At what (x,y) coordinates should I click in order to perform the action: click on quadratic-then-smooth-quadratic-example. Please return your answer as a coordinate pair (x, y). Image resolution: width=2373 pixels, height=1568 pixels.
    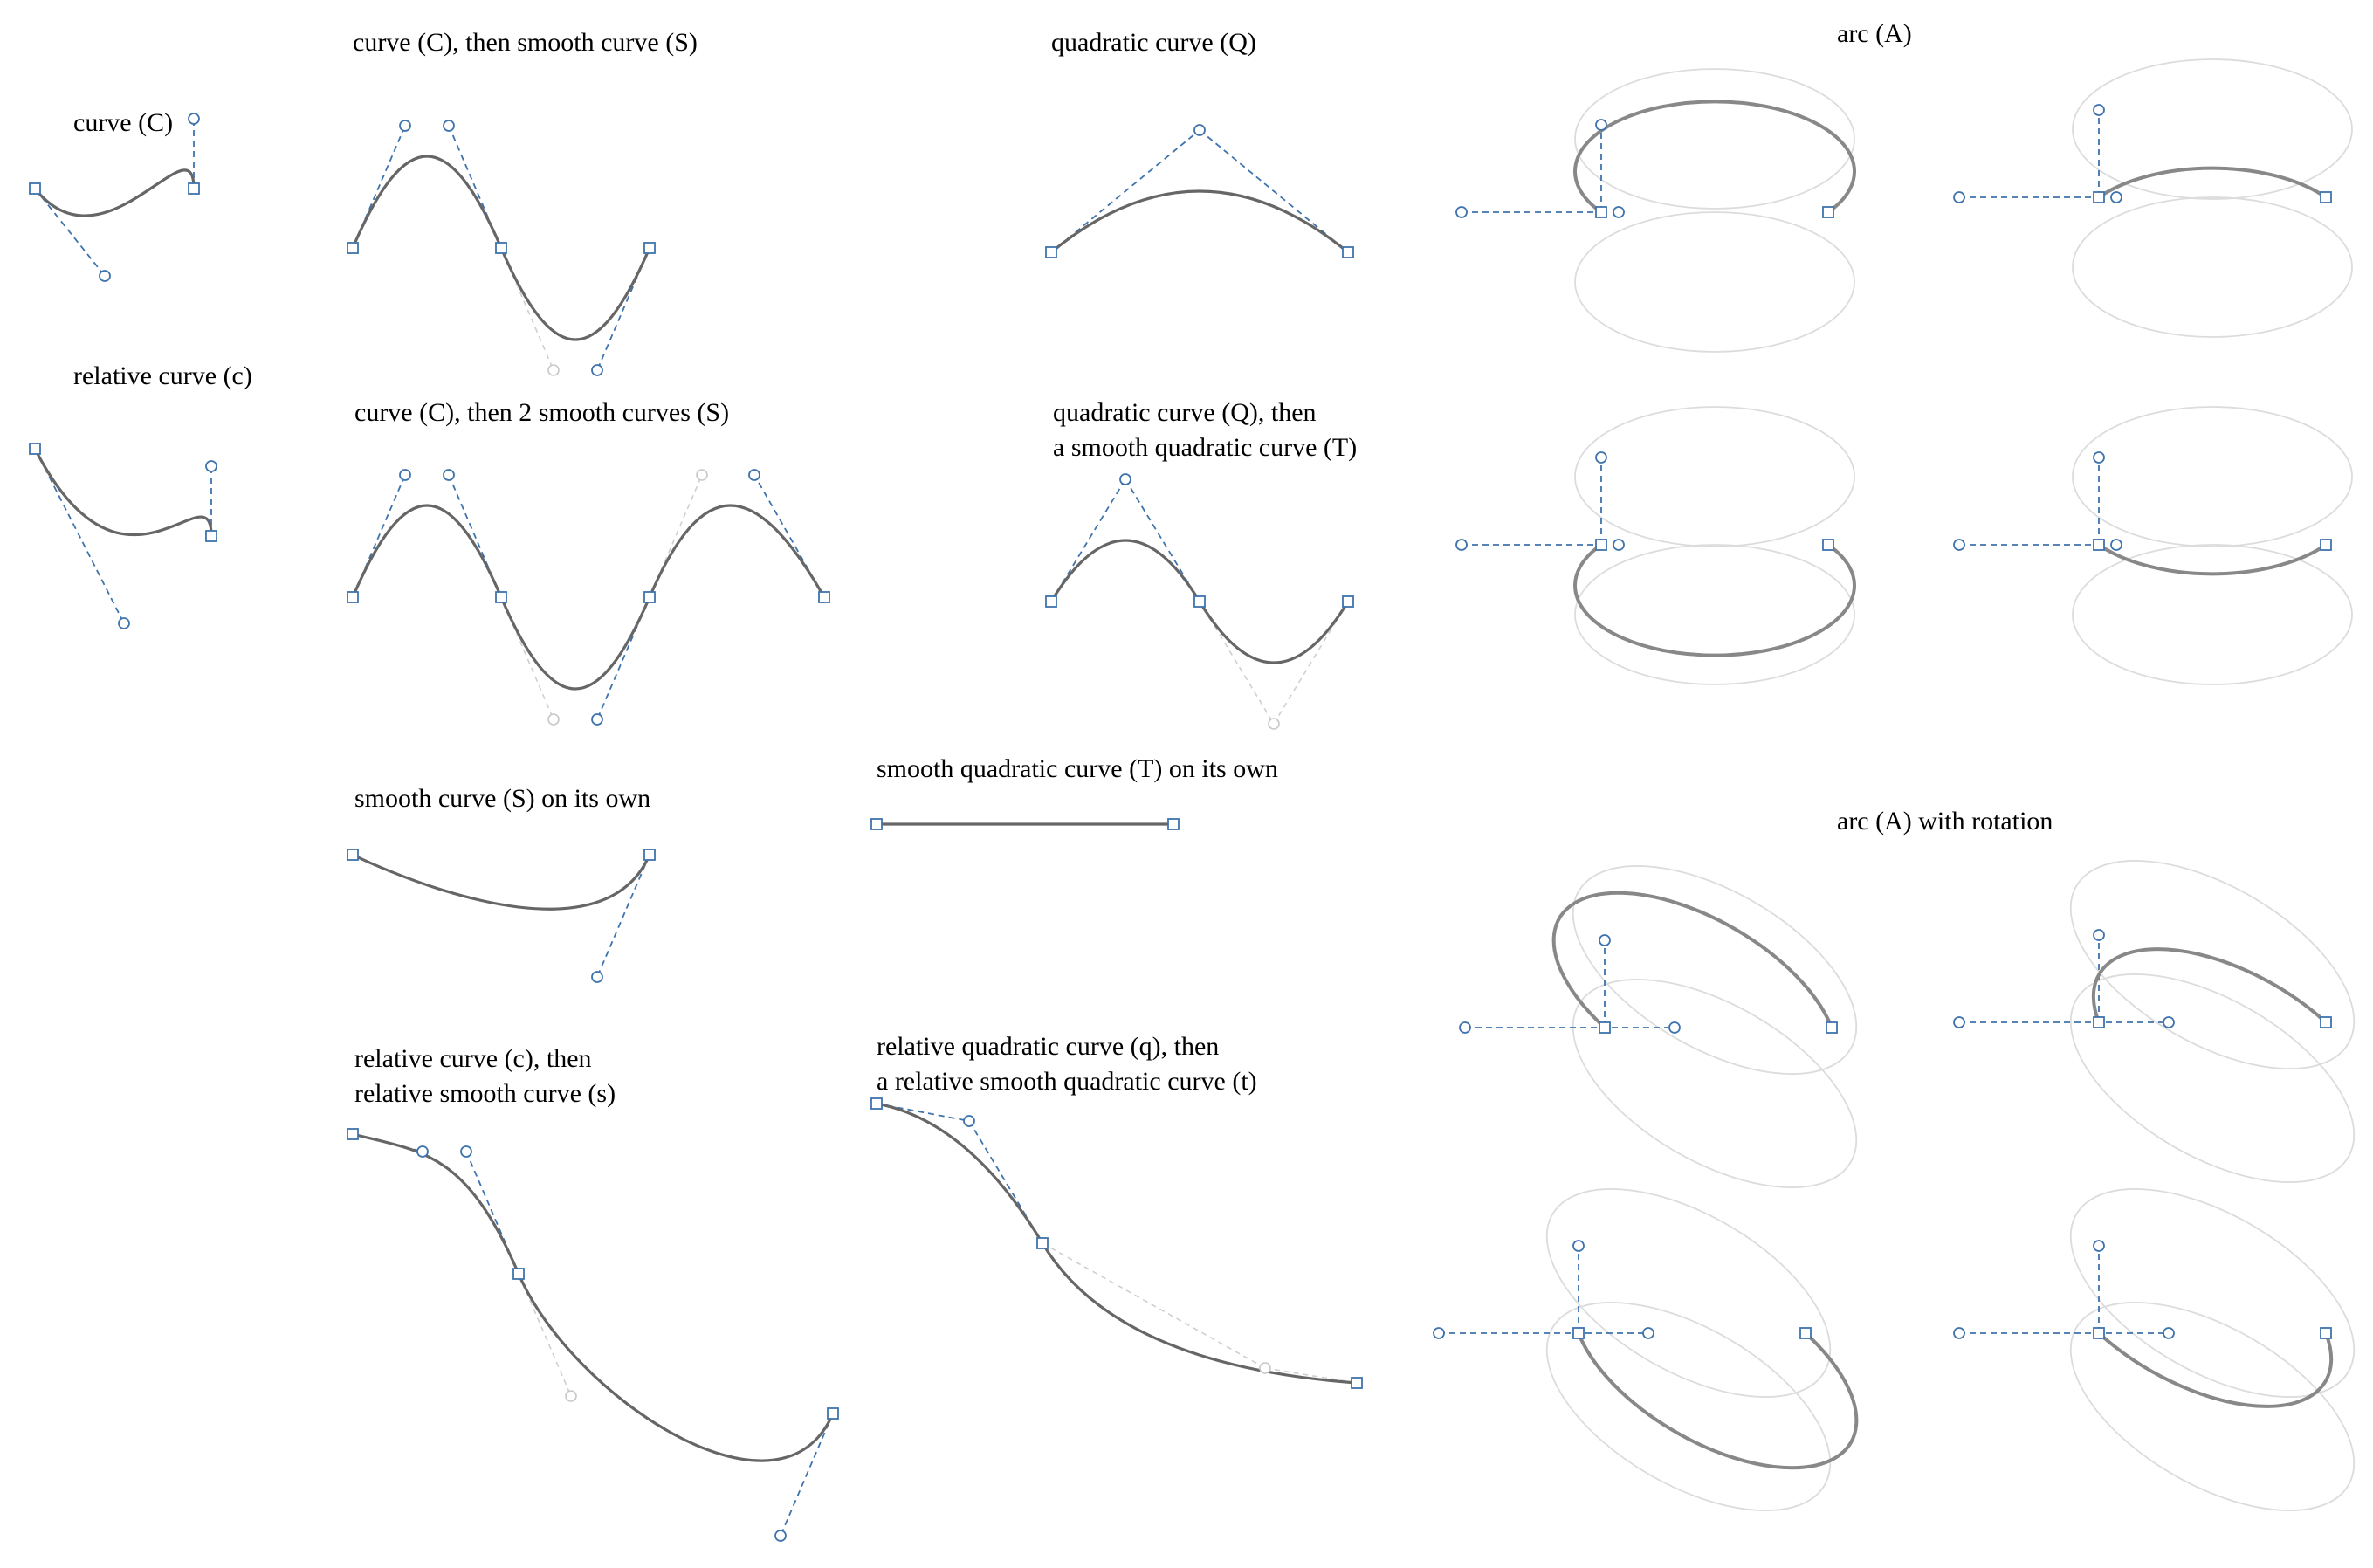
    Looking at the image, I should click on (1199, 602).